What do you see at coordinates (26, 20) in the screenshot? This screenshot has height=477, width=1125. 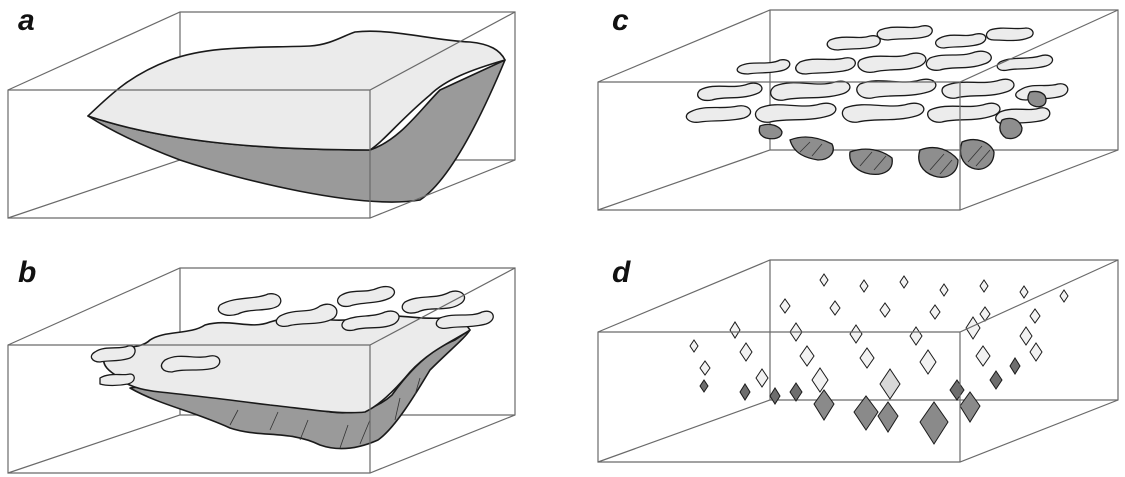 I see `panel-label-a: a` at bounding box center [26, 20].